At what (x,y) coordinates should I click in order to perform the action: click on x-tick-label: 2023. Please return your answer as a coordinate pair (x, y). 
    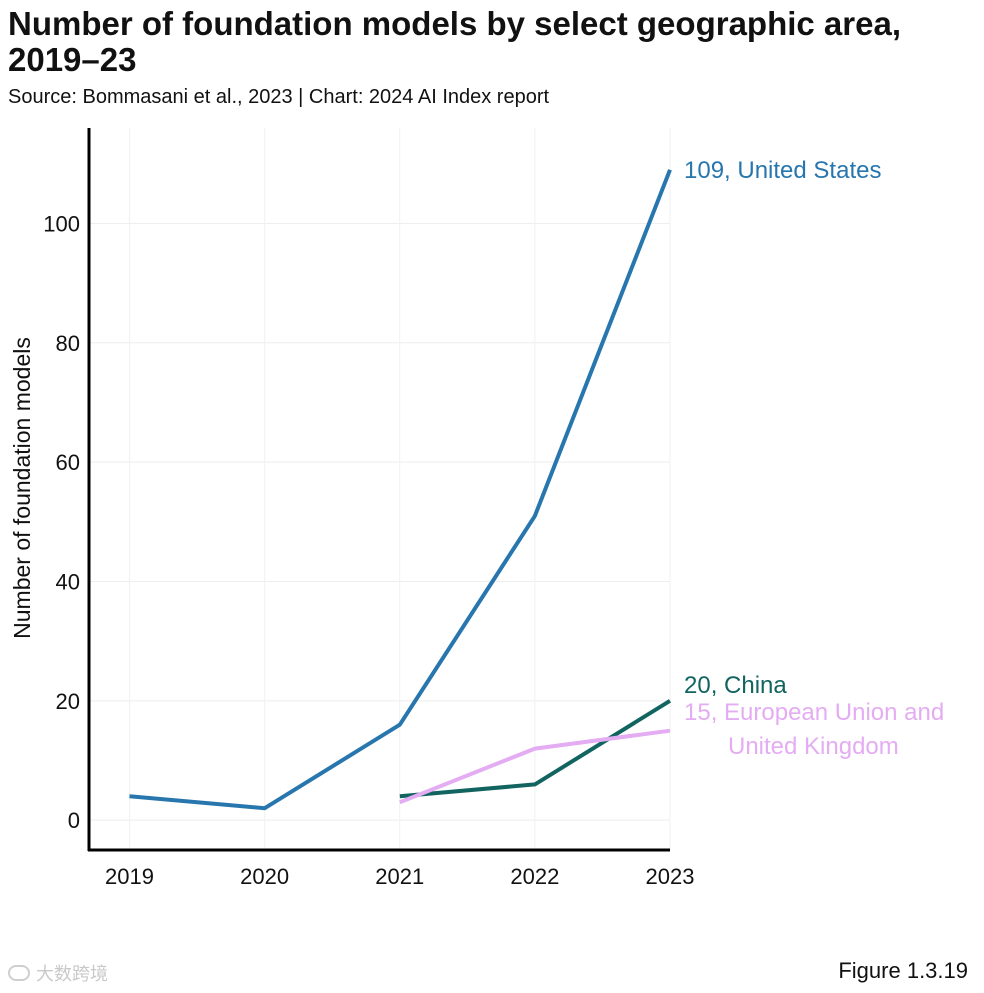
    Looking at the image, I should click on (670, 876).